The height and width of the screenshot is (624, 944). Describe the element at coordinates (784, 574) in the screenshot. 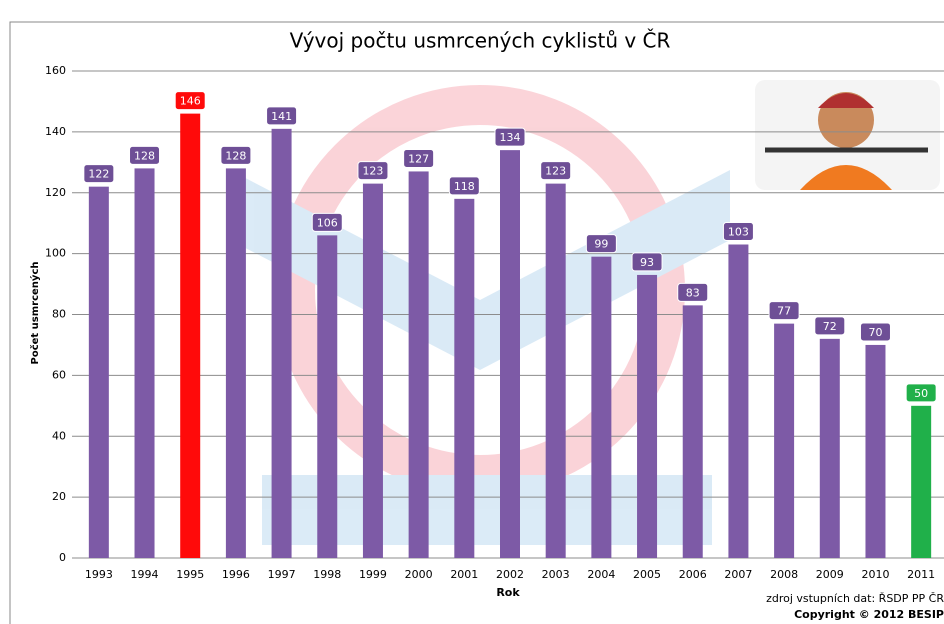

I see `x-tick-label: 2008` at that location.